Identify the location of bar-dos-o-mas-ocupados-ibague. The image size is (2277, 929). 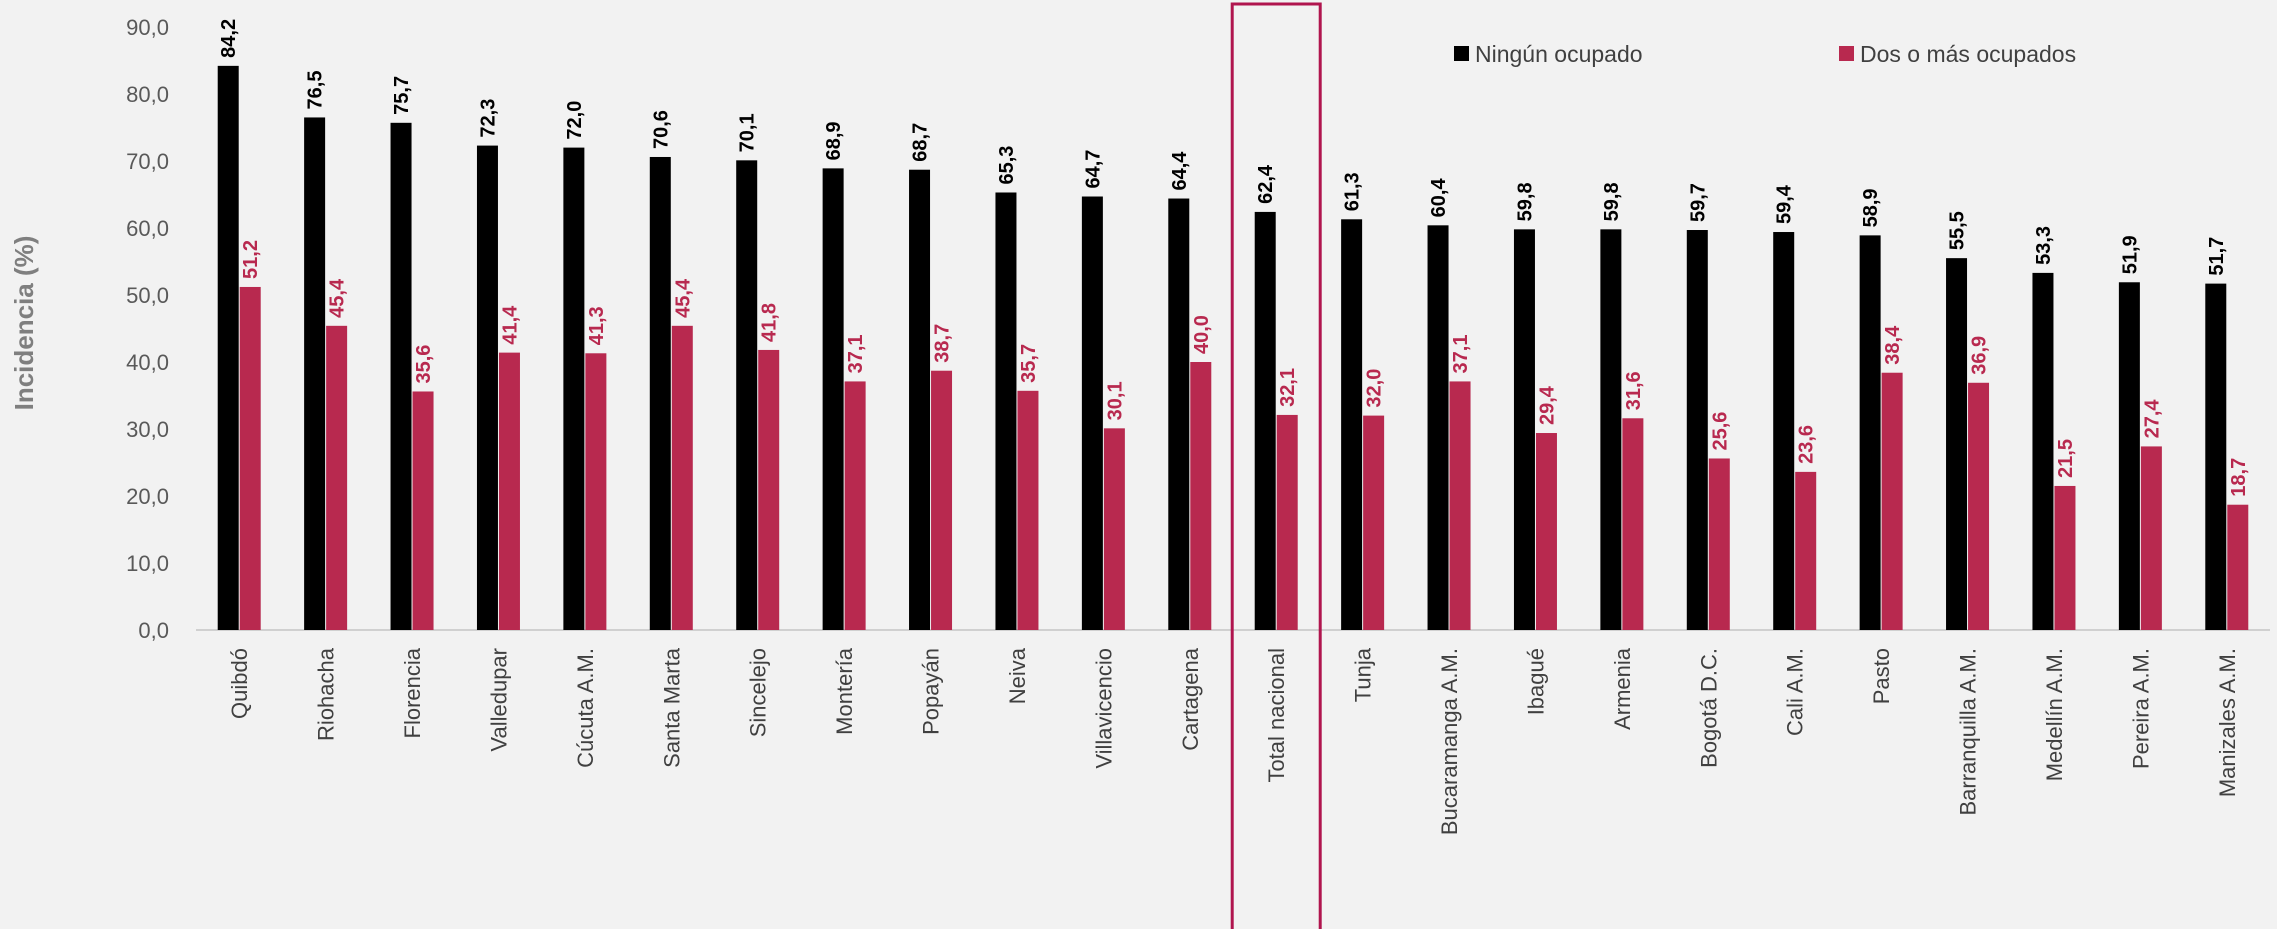
(1546, 531).